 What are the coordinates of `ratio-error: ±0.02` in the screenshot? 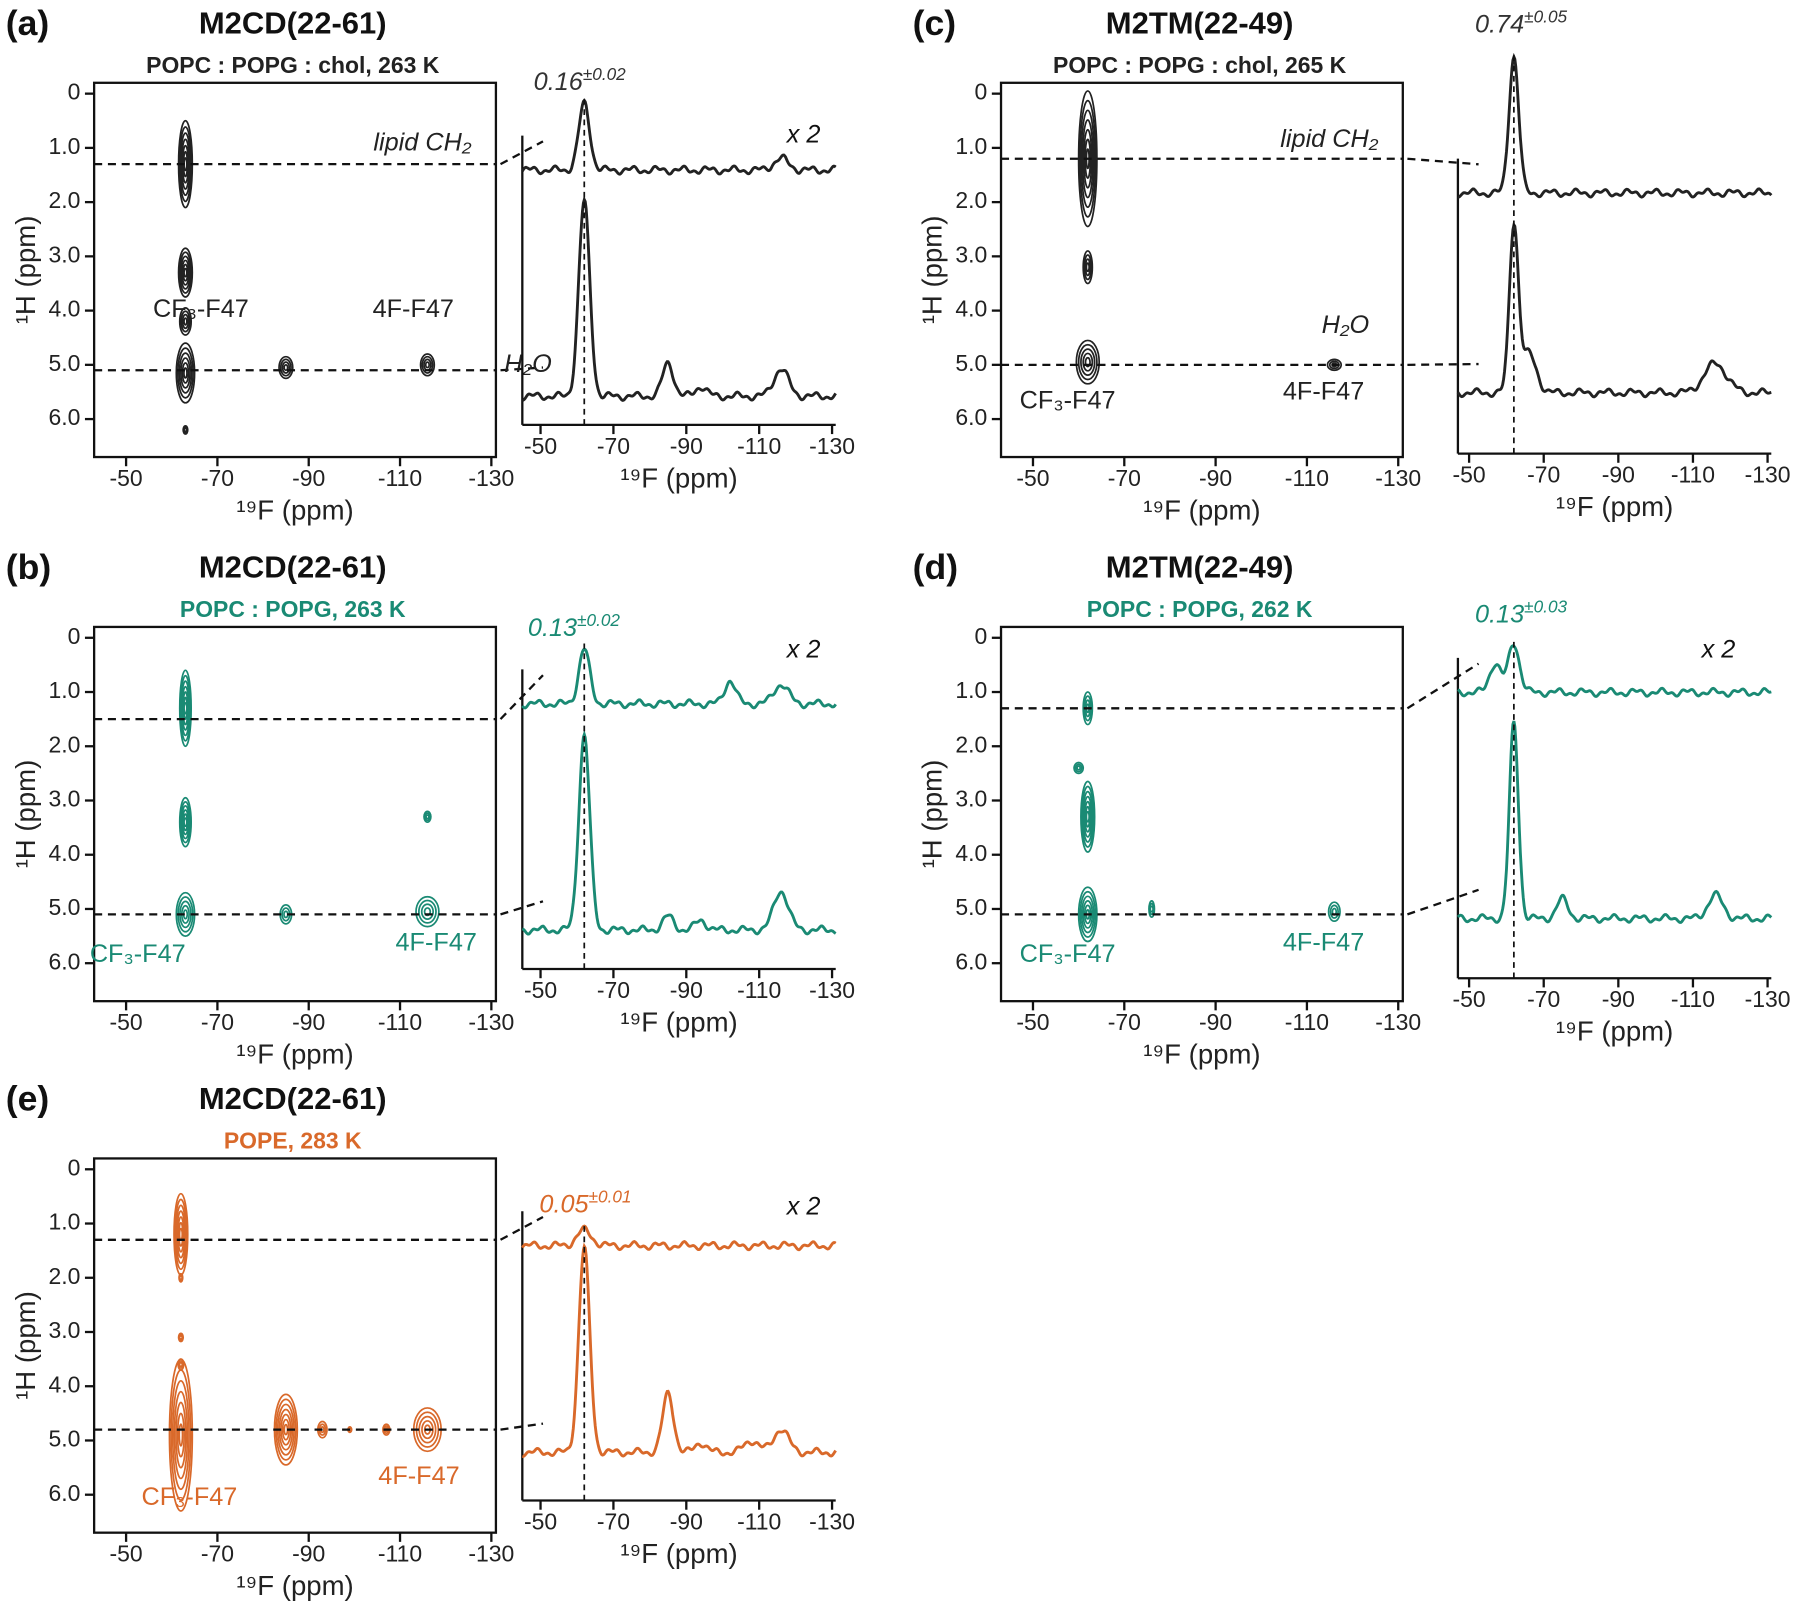 It's located at (598, 620).